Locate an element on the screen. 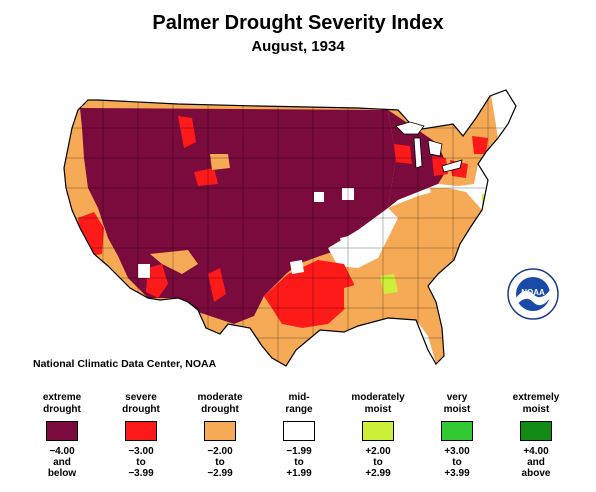 This screenshot has height=492, width=596. legend-item: mid-range −1.99 to +1.99 is located at coordinates (299, 434).